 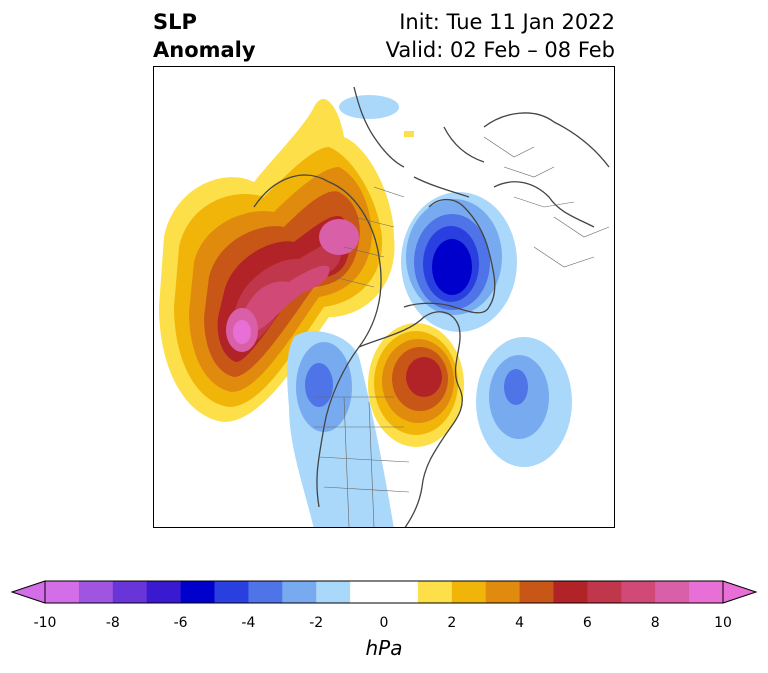 What do you see at coordinates (204, 36) in the screenshot?
I see `title-left: SLP Anomaly` at bounding box center [204, 36].